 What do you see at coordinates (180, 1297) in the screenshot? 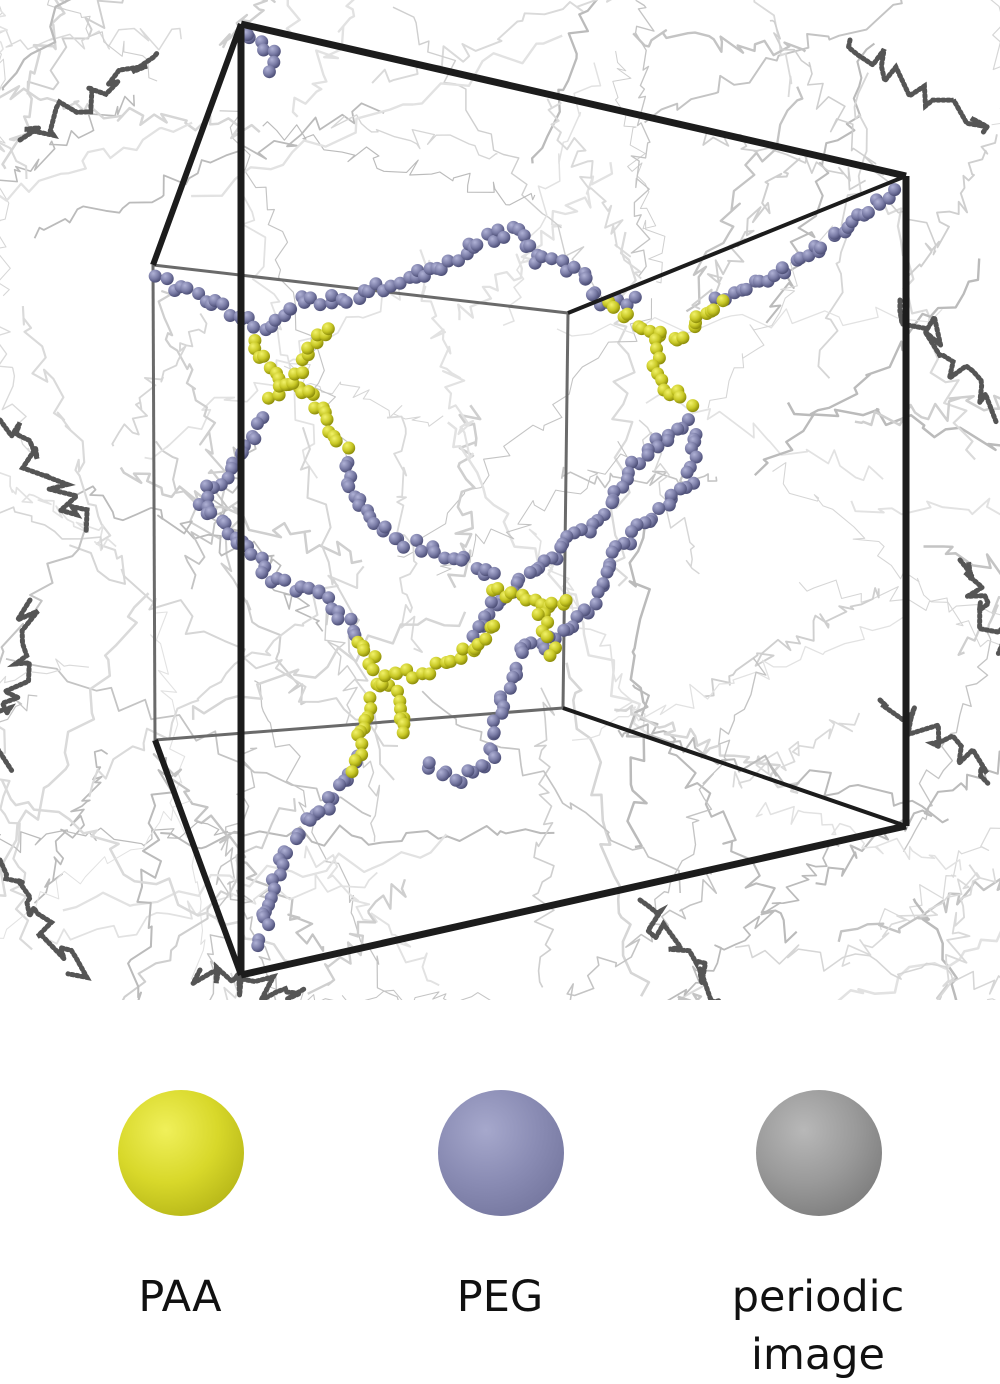
I see `legend-label-line: PAA` at bounding box center [180, 1297].